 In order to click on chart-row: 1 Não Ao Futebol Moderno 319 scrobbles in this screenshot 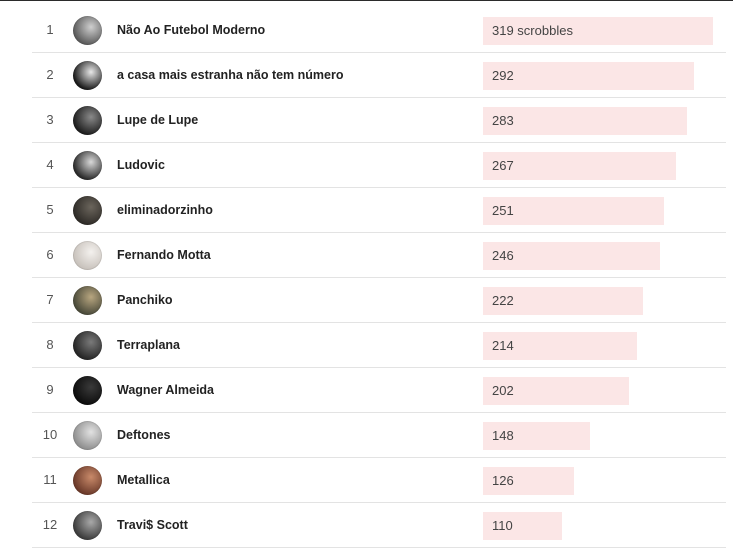, I will do `click(379, 30)`.